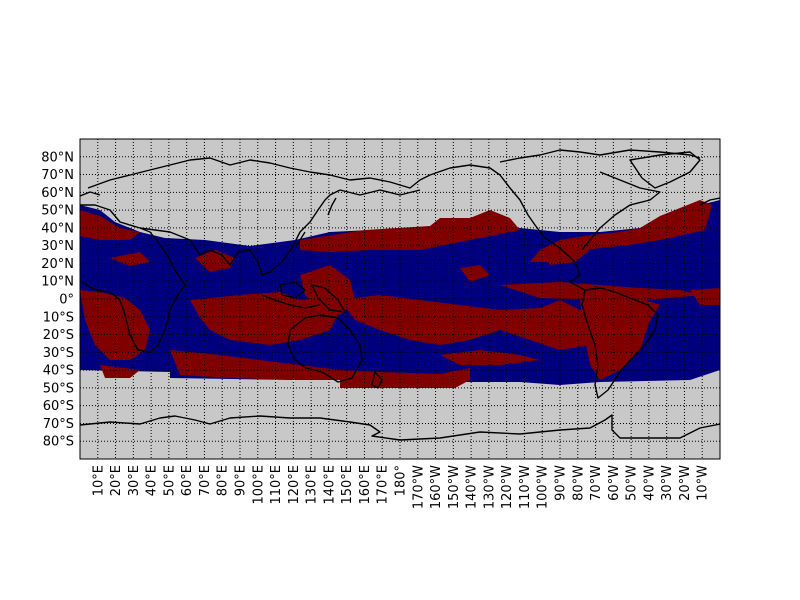 The height and width of the screenshot is (600, 800). I want to click on latitude-label: 80°S, so click(58, 442).